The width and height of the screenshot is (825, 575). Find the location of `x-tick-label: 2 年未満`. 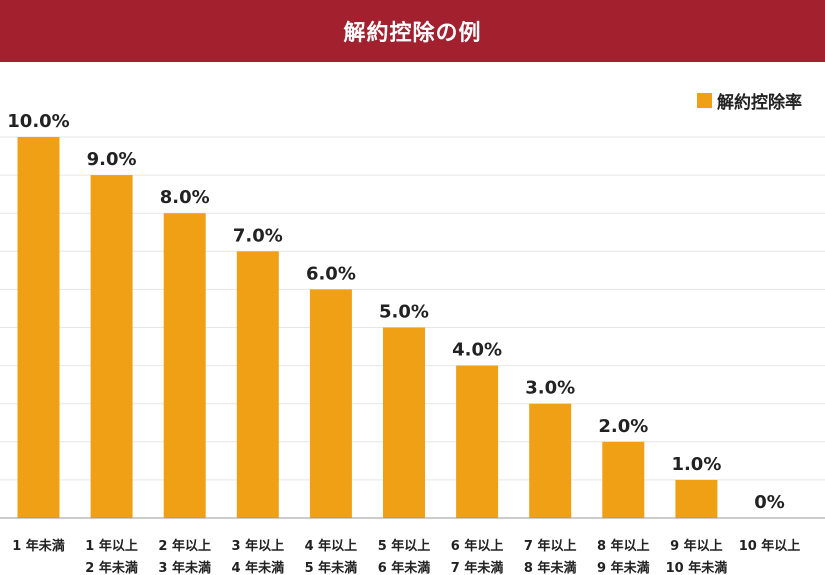

x-tick-label: 2 年未満 is located at coordinates (111, 567).